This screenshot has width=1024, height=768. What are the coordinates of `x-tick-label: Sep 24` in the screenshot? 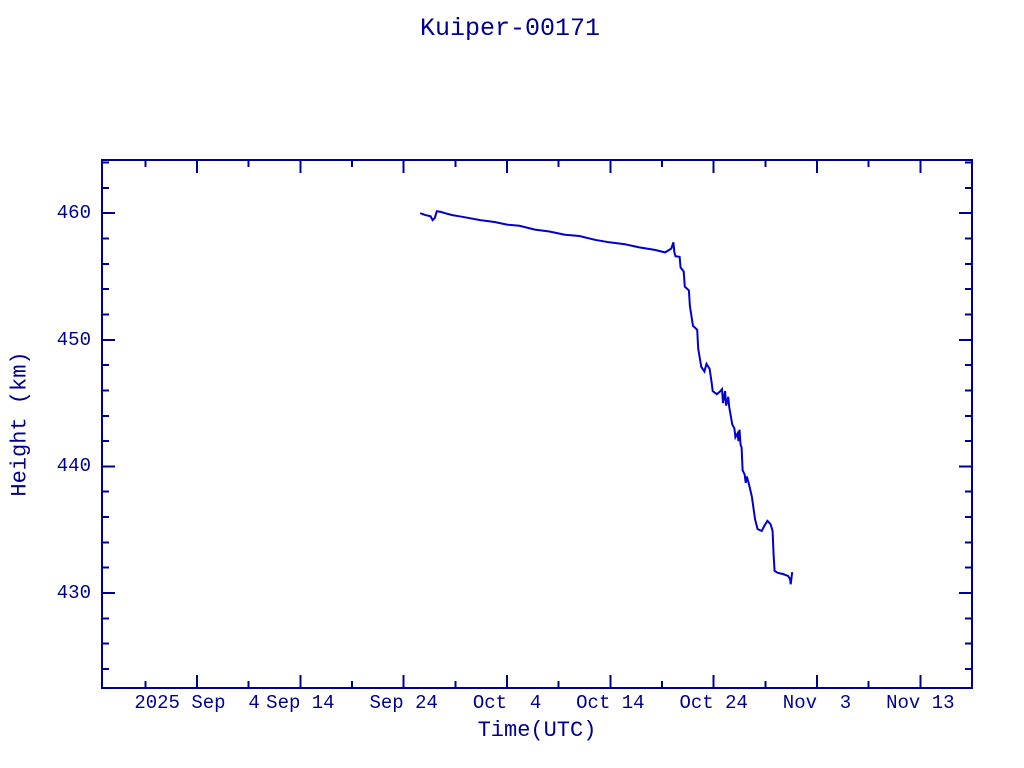 It's located at (403, 703).